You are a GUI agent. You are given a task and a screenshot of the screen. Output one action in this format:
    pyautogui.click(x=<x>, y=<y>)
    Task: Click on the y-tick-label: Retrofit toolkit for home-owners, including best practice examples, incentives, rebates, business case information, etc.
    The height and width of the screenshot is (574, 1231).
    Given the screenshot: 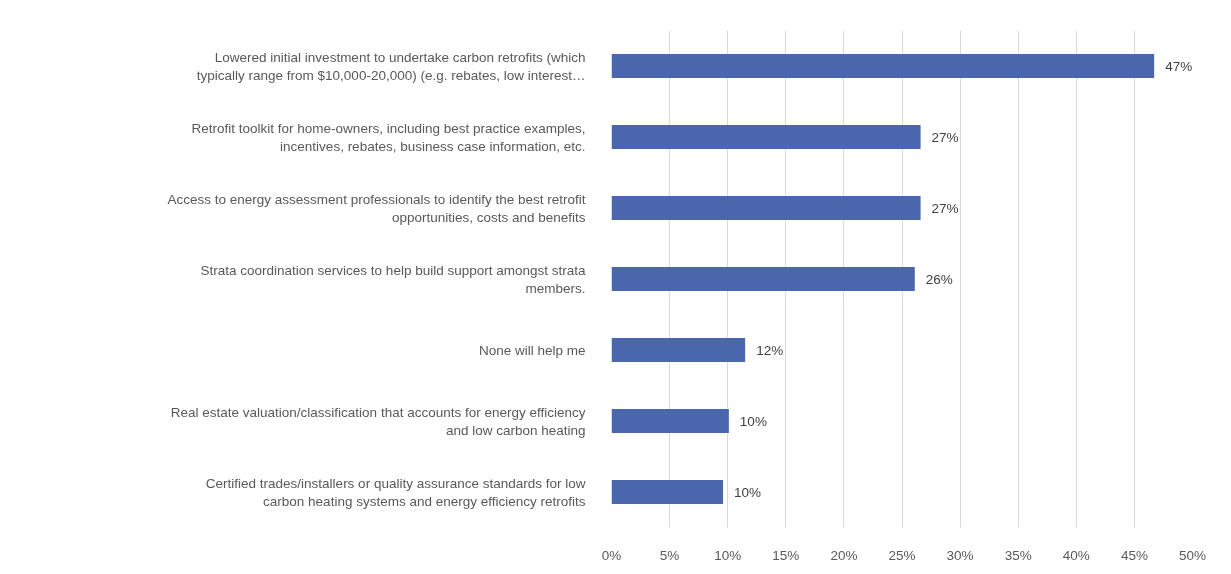 What is the action you would take?
    pyautogui.click(x=388, y=137)
    